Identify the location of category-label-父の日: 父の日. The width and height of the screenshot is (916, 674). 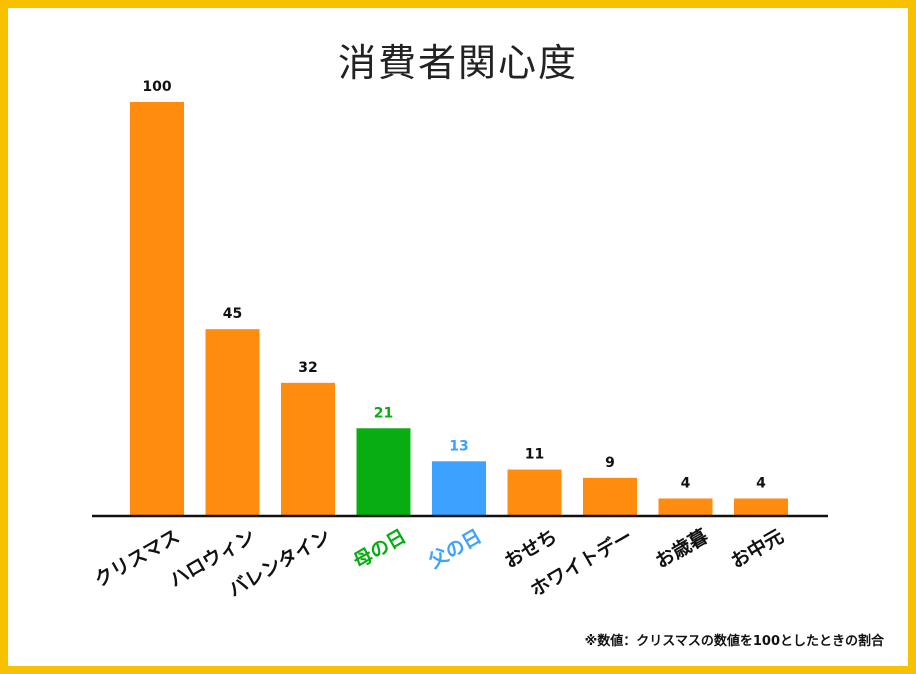
(454, 549).